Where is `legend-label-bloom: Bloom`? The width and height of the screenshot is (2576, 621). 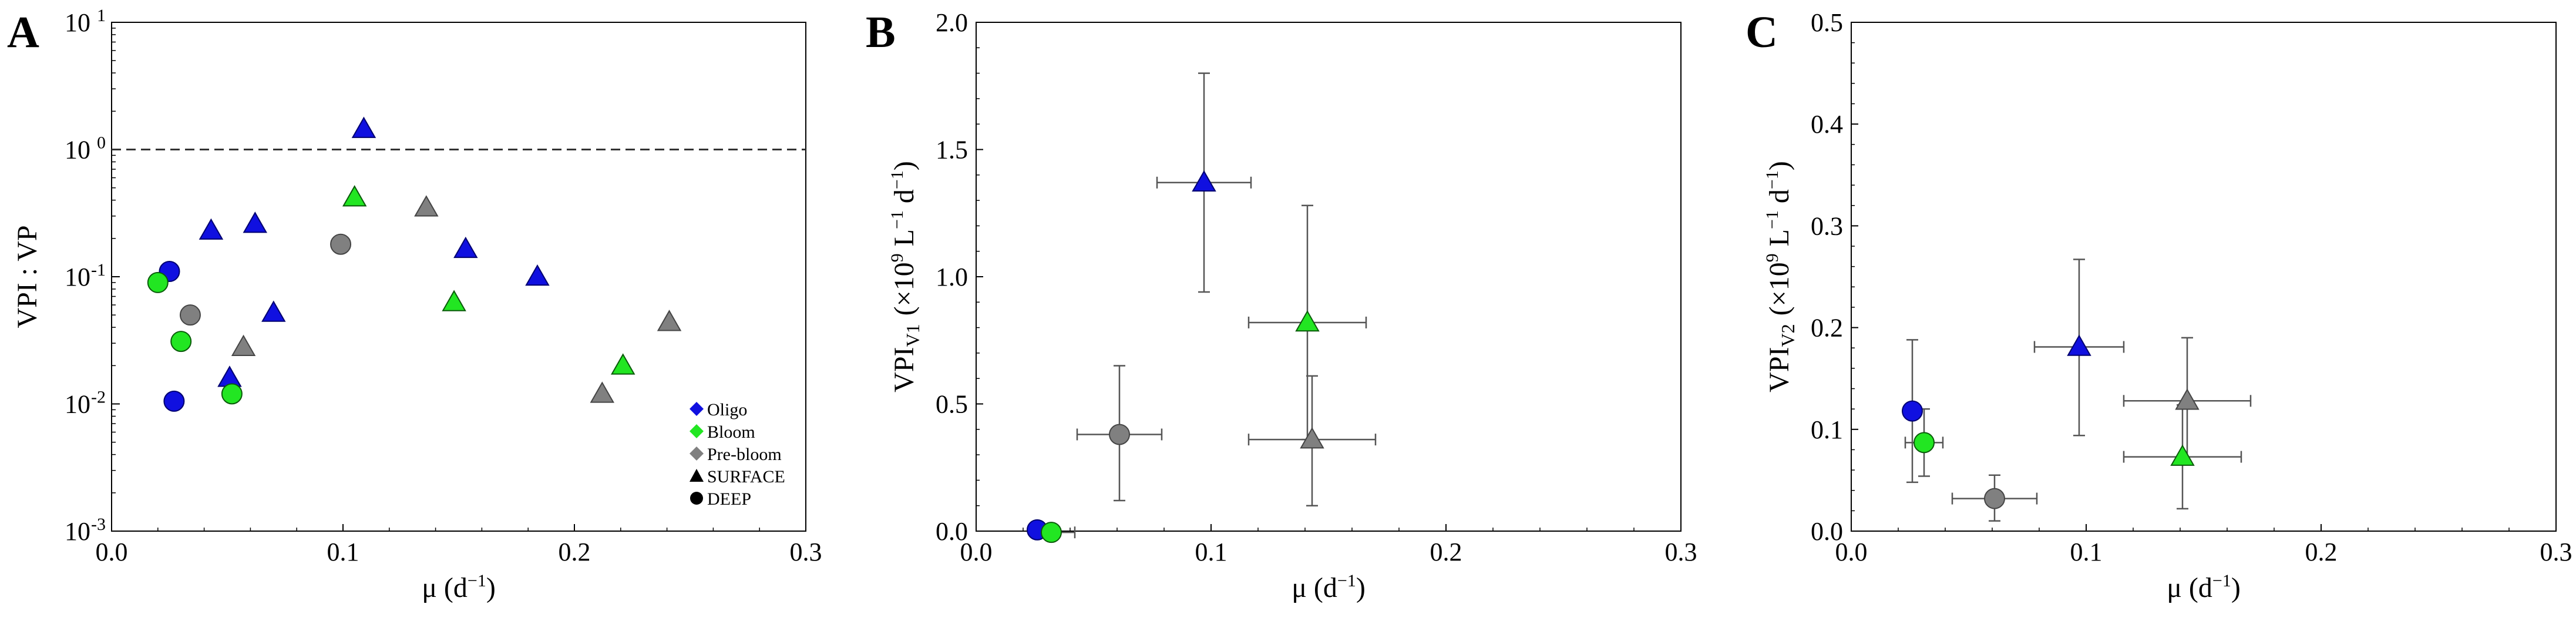
legend-label-bloom: Bloom is located at coordinates (731, 432).